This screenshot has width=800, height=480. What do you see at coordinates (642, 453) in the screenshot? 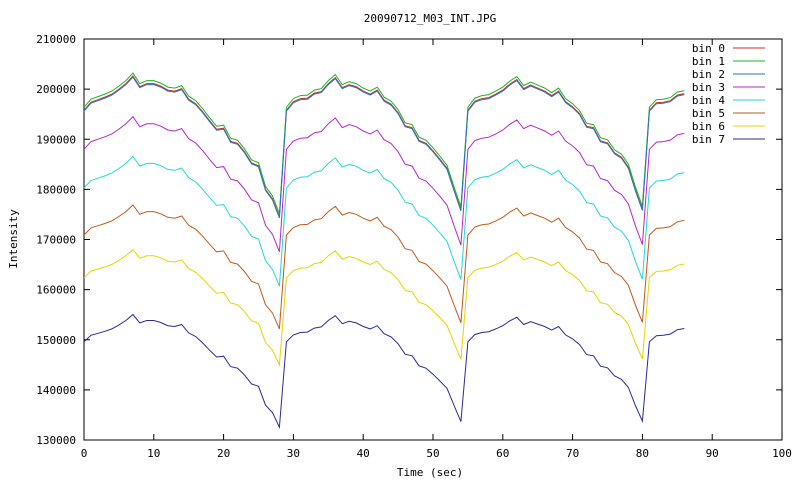
I see `x-tick-label: 80` at bounding box center [642, 453].